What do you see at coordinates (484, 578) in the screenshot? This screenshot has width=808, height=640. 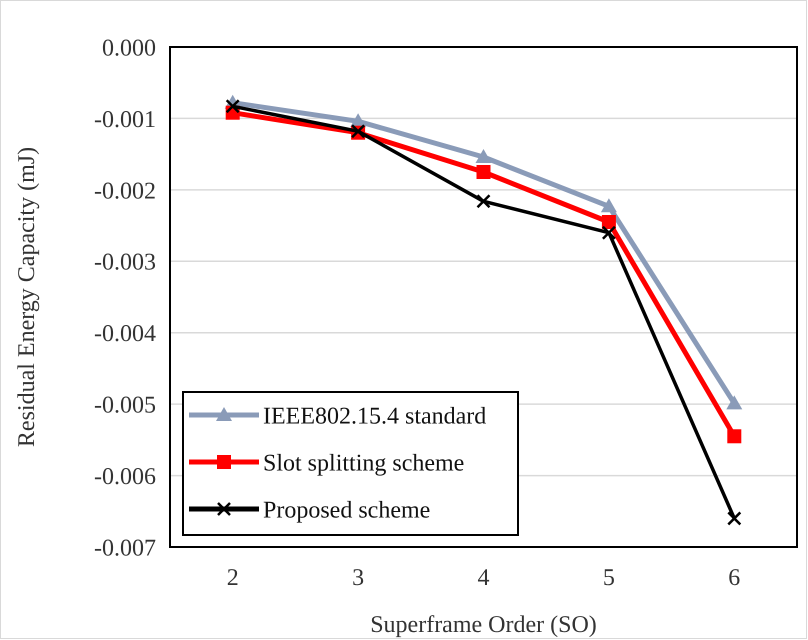 I see `x-tick-label: 4` at bounding box center [484, 578].